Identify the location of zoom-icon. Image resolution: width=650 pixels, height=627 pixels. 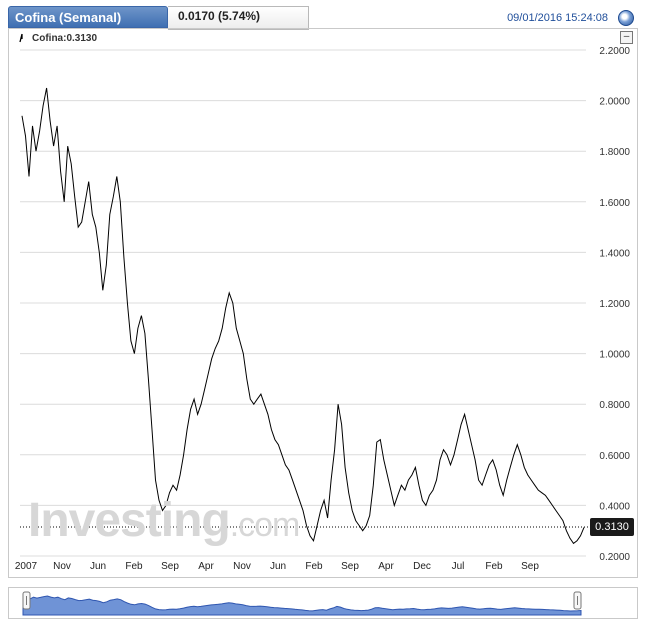
(626, 18).